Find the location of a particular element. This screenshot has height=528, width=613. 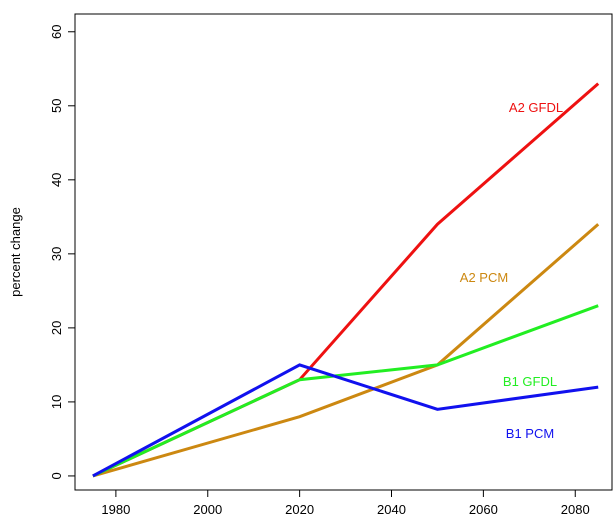

y-axis-label: percent change is located at coordinates (15, 252).